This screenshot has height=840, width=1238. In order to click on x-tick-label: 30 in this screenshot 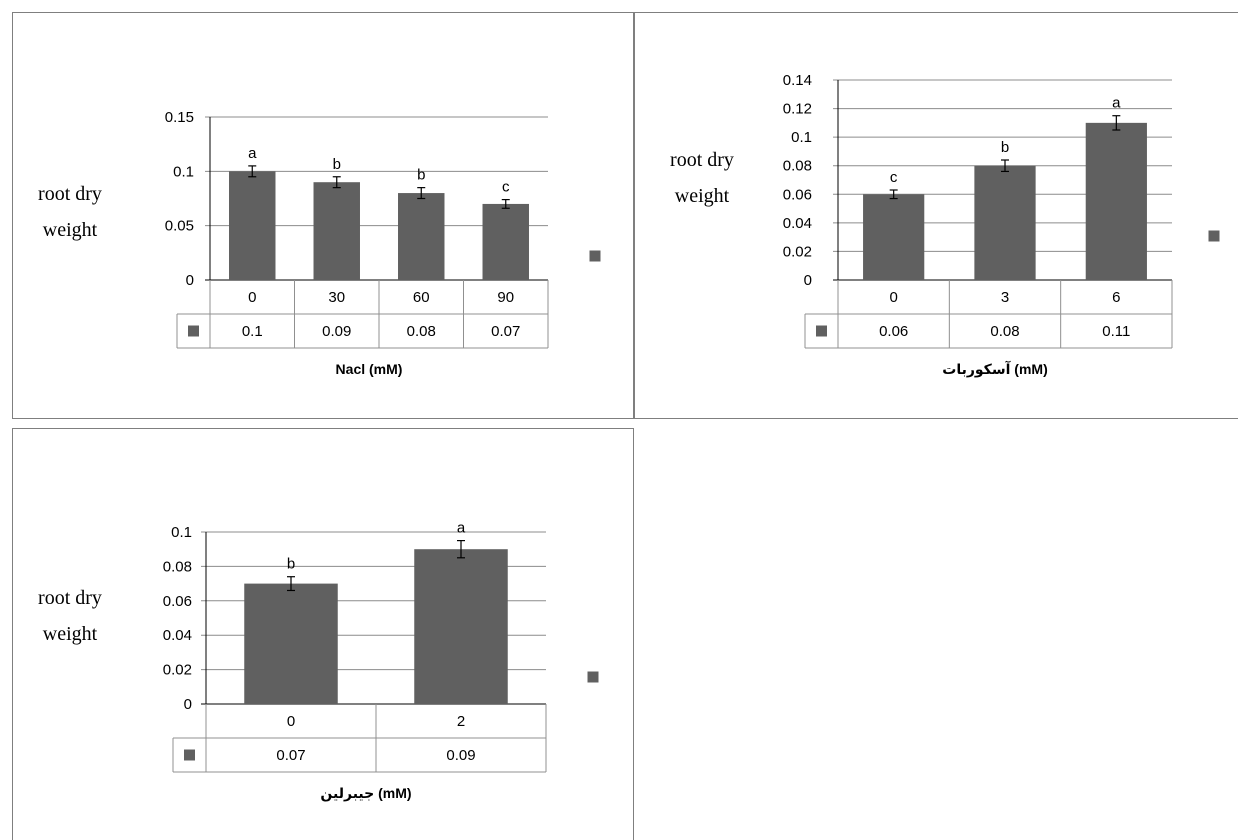, I will do `click(336, 297)`.